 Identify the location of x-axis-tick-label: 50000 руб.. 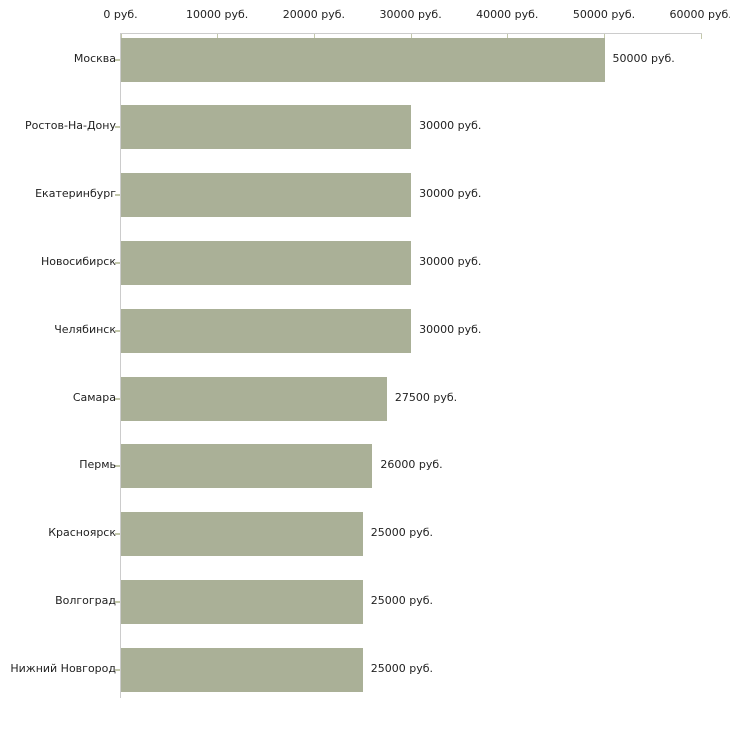
(604, 14).